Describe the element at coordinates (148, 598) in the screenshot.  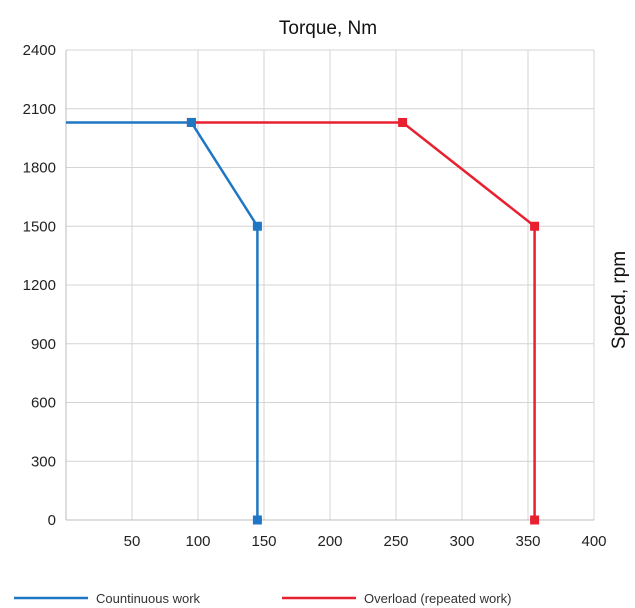
I see `legend-label-continuous: Countinuous work` at that location.